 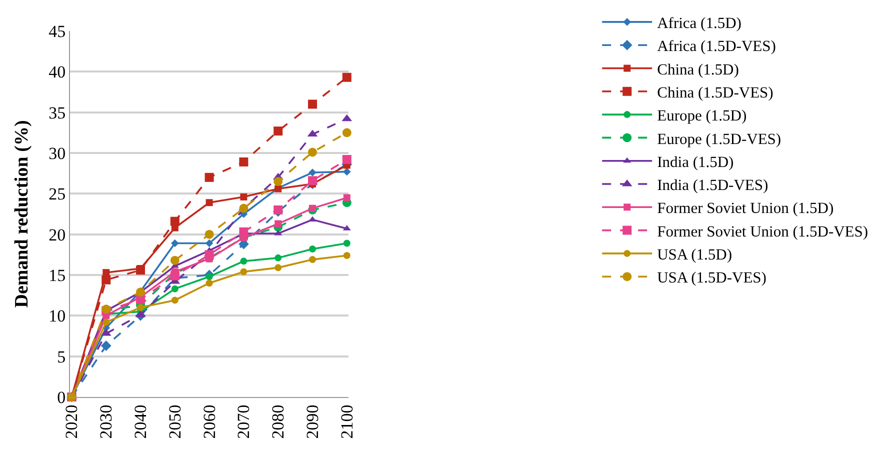 I want to click on x-tick-label: 2020, so click(x=72, y=421).